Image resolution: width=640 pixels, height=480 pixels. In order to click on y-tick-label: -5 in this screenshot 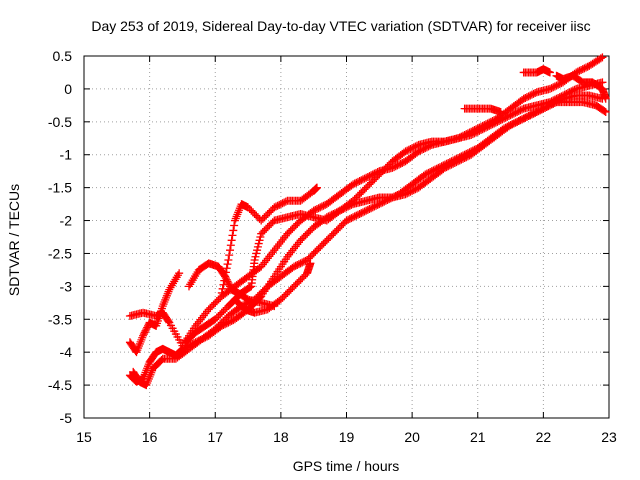, I will do `click(66, 418)`.